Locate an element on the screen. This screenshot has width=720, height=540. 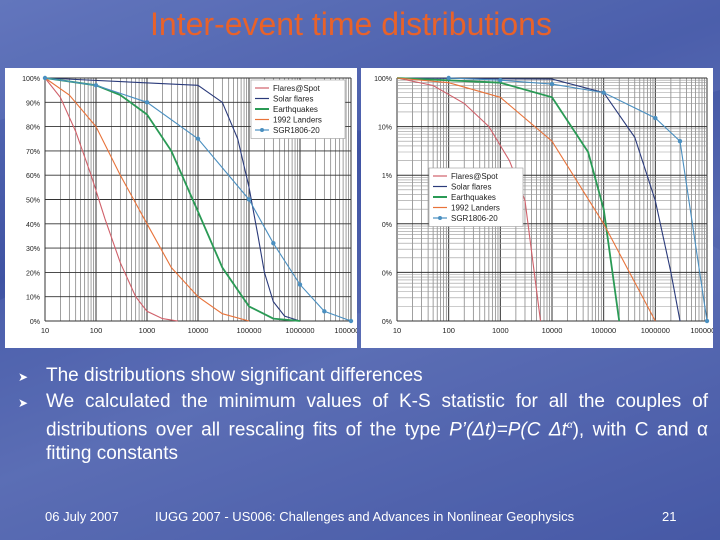
slide-title: Inter-event time distributions is located at coordinates (351, 24).